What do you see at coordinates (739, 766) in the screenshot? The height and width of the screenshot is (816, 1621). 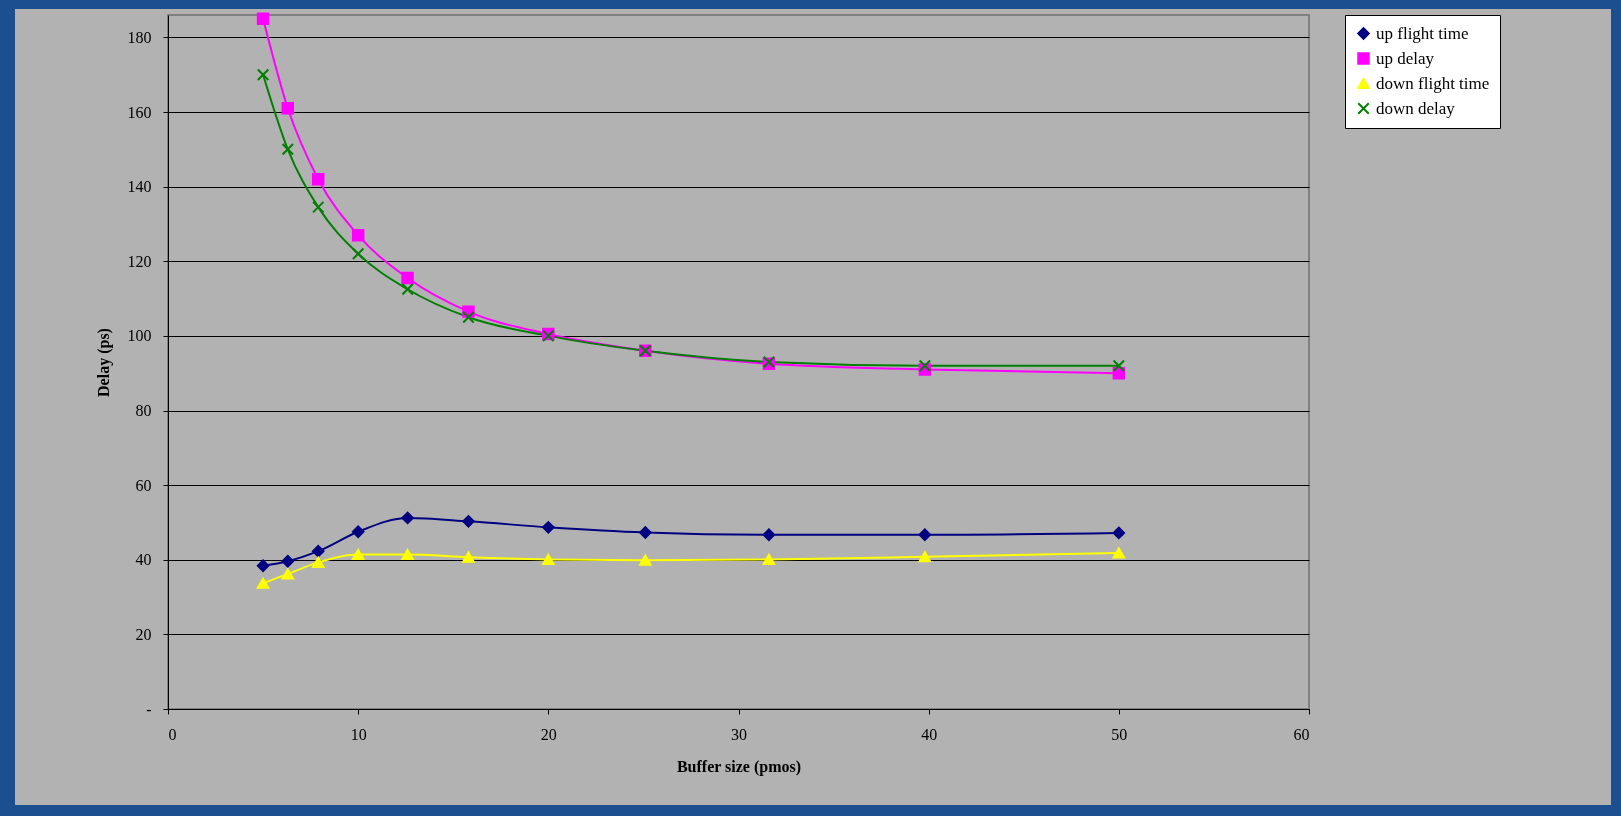 I see `x-axis-title: Buffer size (pmos)` at bounding box center [739, 766].